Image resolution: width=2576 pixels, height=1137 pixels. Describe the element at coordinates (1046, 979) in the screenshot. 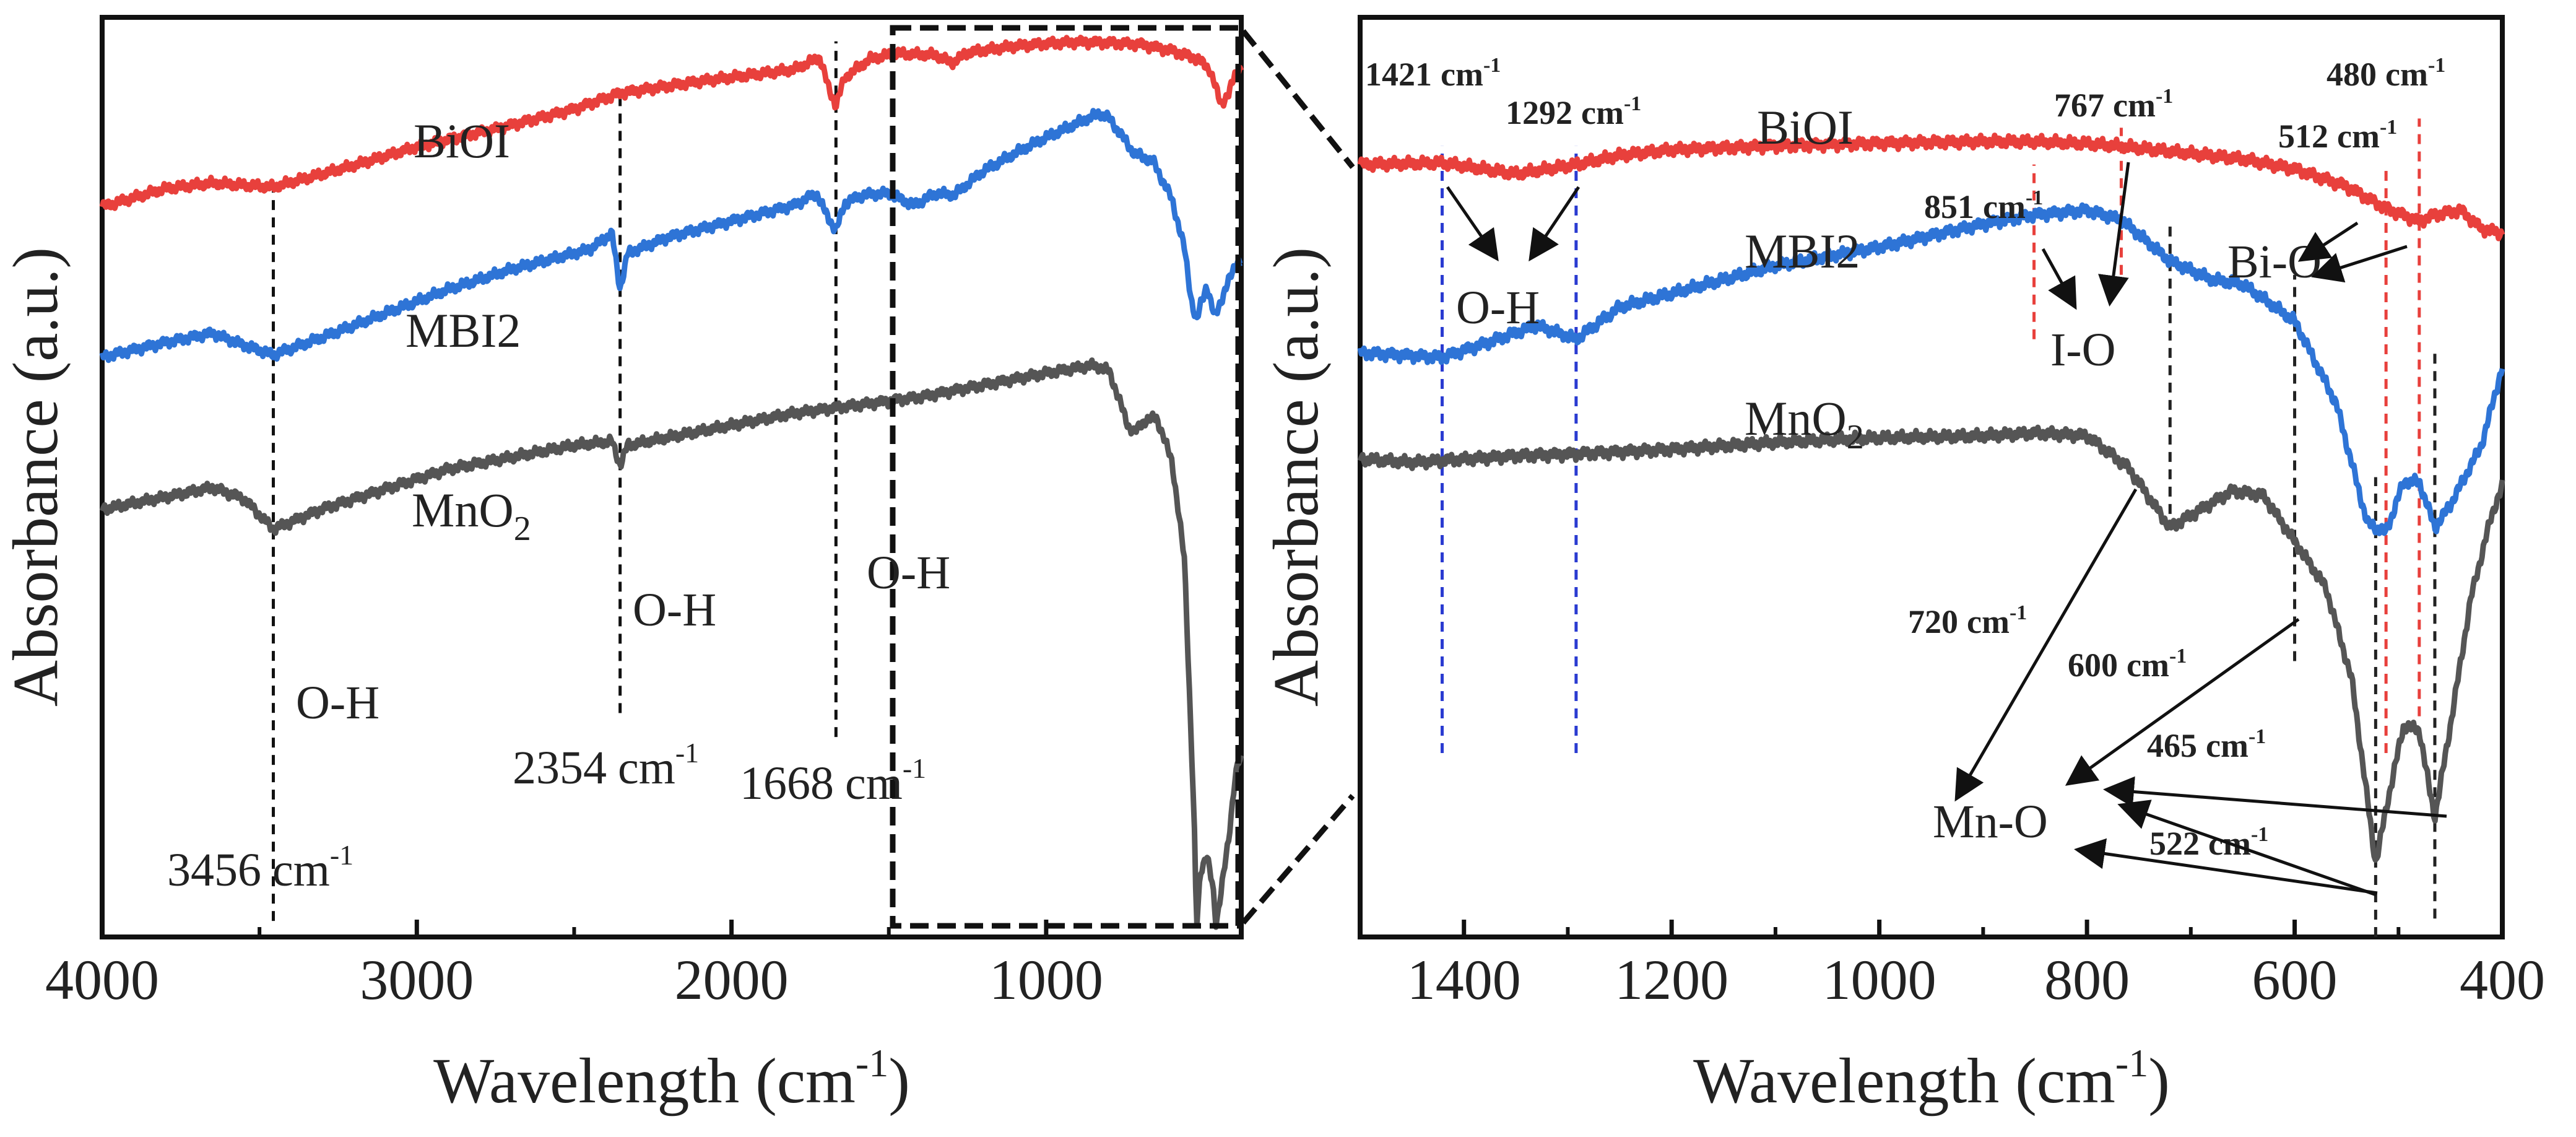

I see `left-x-tick-label: 1000` at that location.